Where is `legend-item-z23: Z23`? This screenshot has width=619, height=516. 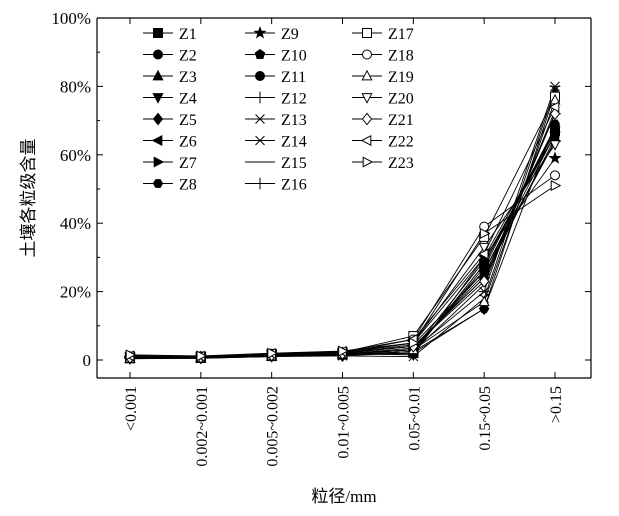 legend-item-z23: Z23 is located at coordinates (383, 163).